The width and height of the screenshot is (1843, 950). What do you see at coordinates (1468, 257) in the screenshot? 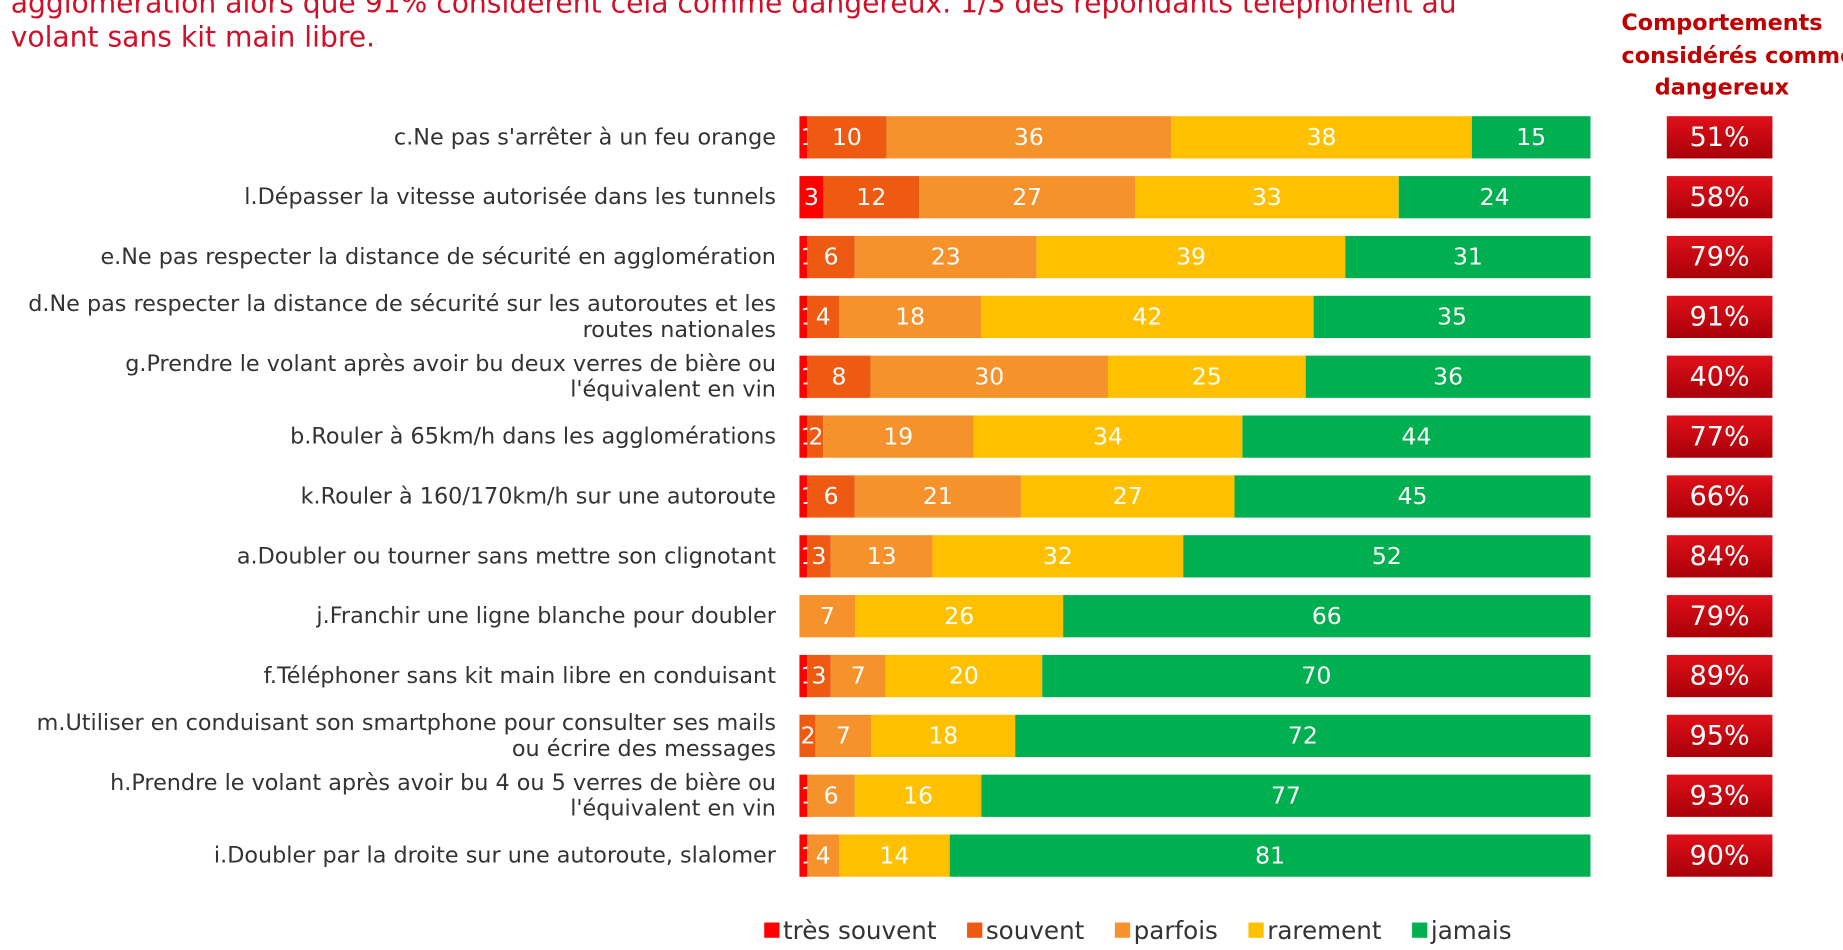
I see `segment-label: 31` at bounding box center [1468, 257].